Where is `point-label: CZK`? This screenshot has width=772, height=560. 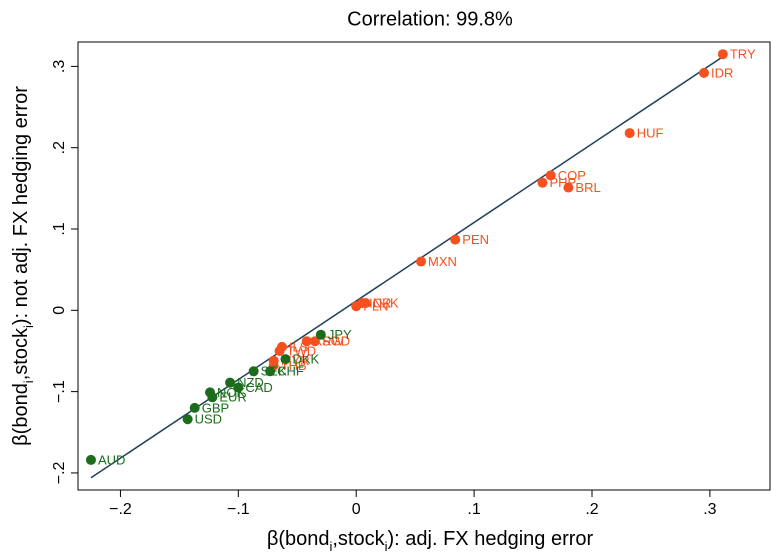
point-label: CZK is located at coordinates (386, 302).